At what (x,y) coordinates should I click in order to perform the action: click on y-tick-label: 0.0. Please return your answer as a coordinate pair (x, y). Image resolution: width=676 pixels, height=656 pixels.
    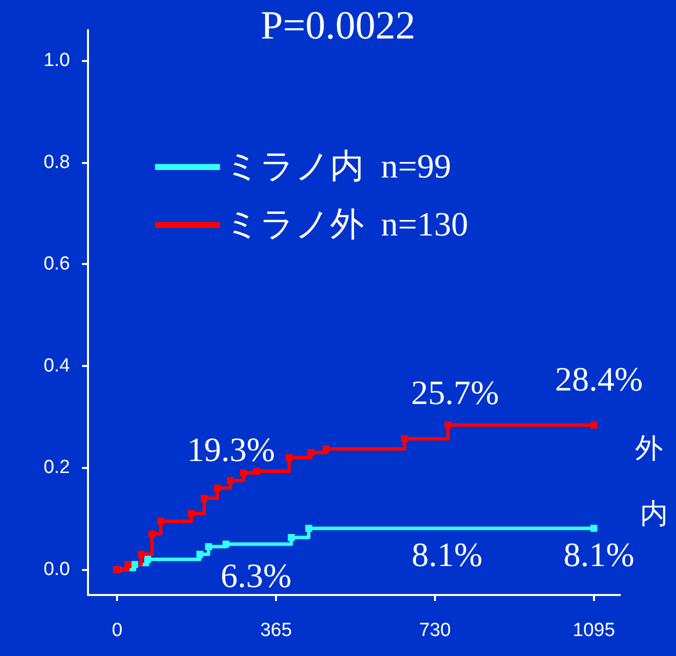
    Looking at the image, I should click on (57, 569).